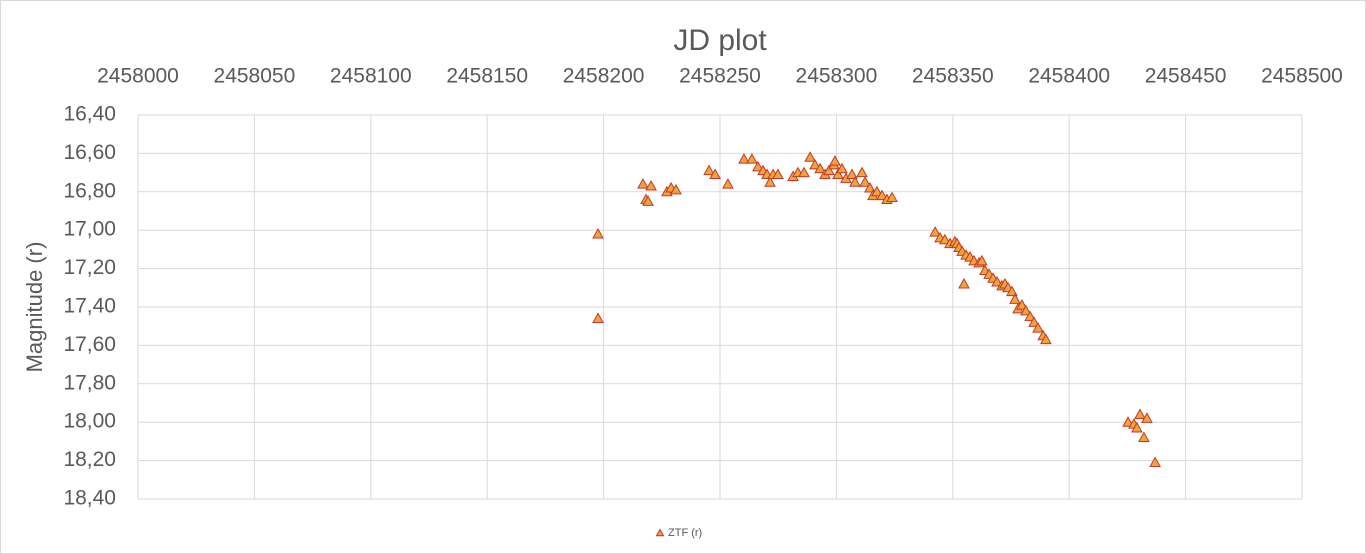 The width and height of the screenshot is (1366, 554). Describe the element at coordinates (487, 76) in the screenshot. I see `x-tick-label: 2458150` at that location.